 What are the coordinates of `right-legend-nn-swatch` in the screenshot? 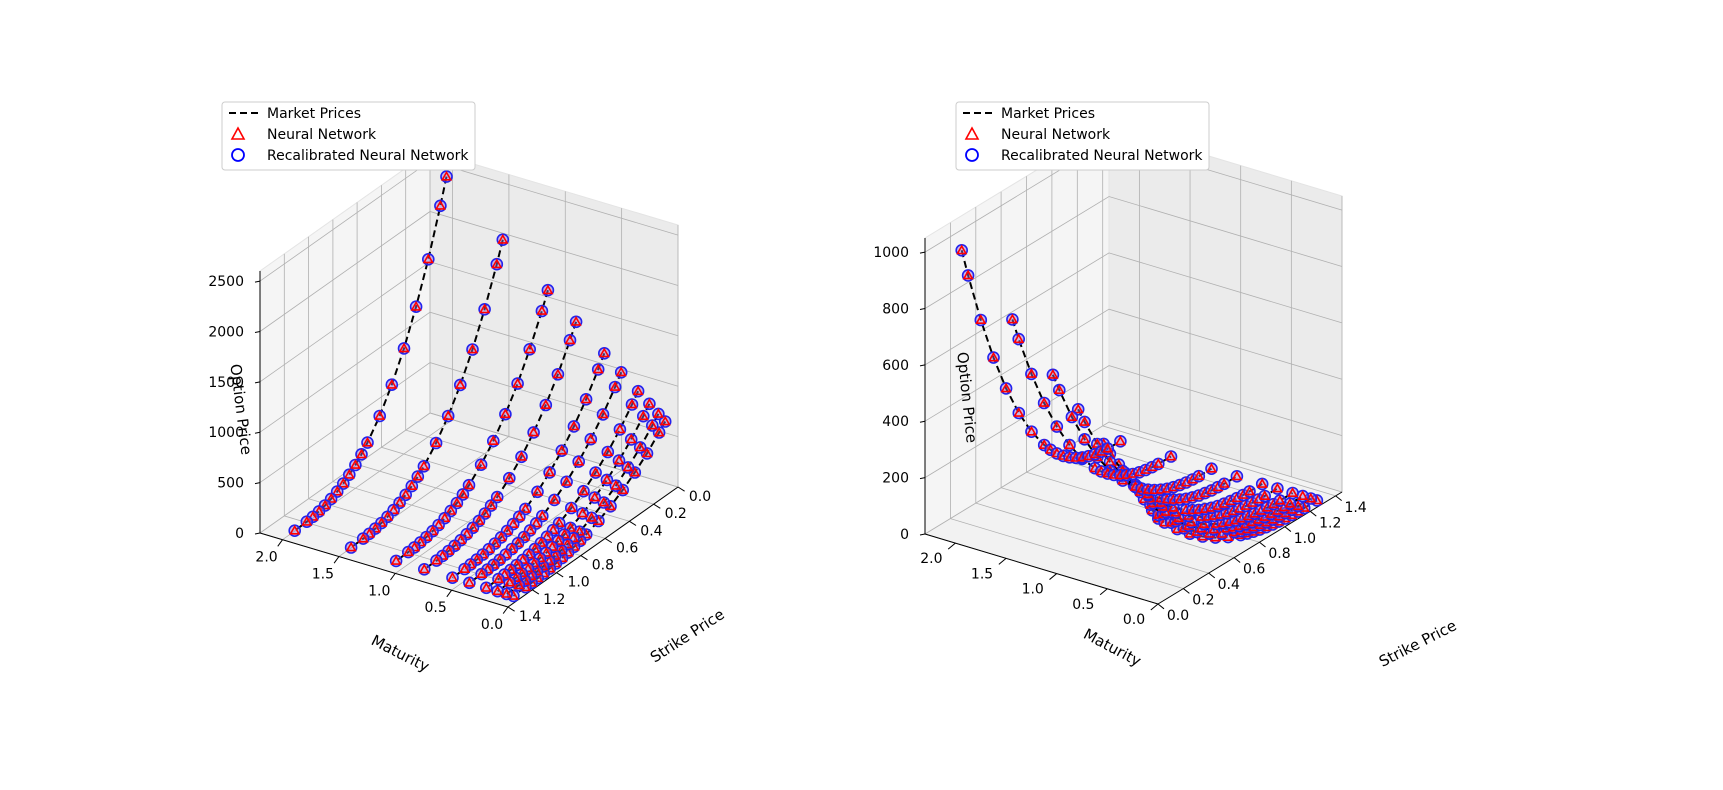 It's located at (972, 133).